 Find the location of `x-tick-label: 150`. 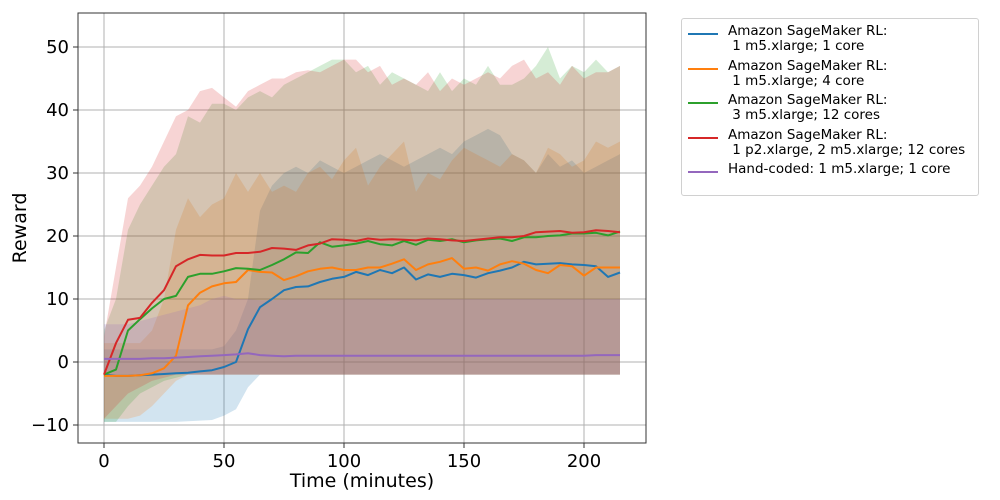

x-tick-label: 150 is located at coordinates (464, 461).